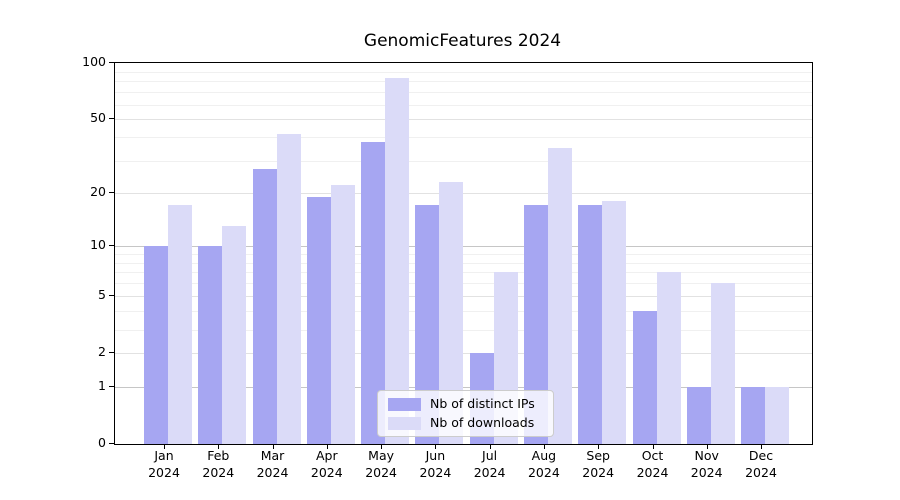  What do you see at coordinates (482, 403) in the screenshot?
I see `legend-label-distinct-ips: Nb of distinct IPs` at bounding box center [482, 403].